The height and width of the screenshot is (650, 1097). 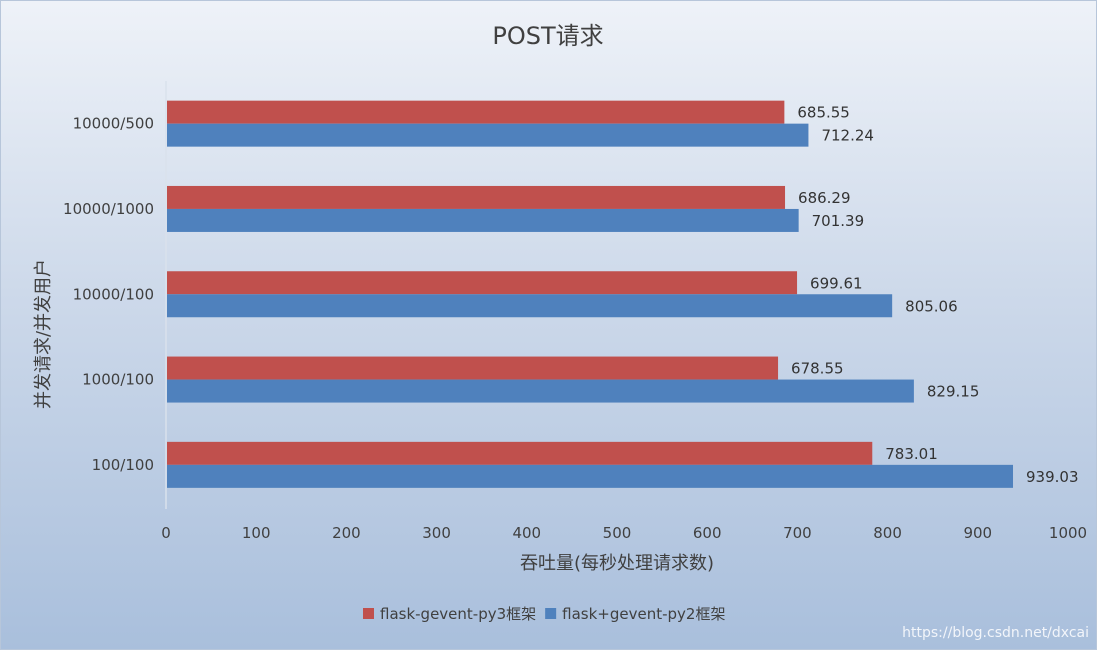 What do you see at coordinates (547, 36) in the screenshot?
I see `chart-title: POST请求` at bounding box center [547, 36].